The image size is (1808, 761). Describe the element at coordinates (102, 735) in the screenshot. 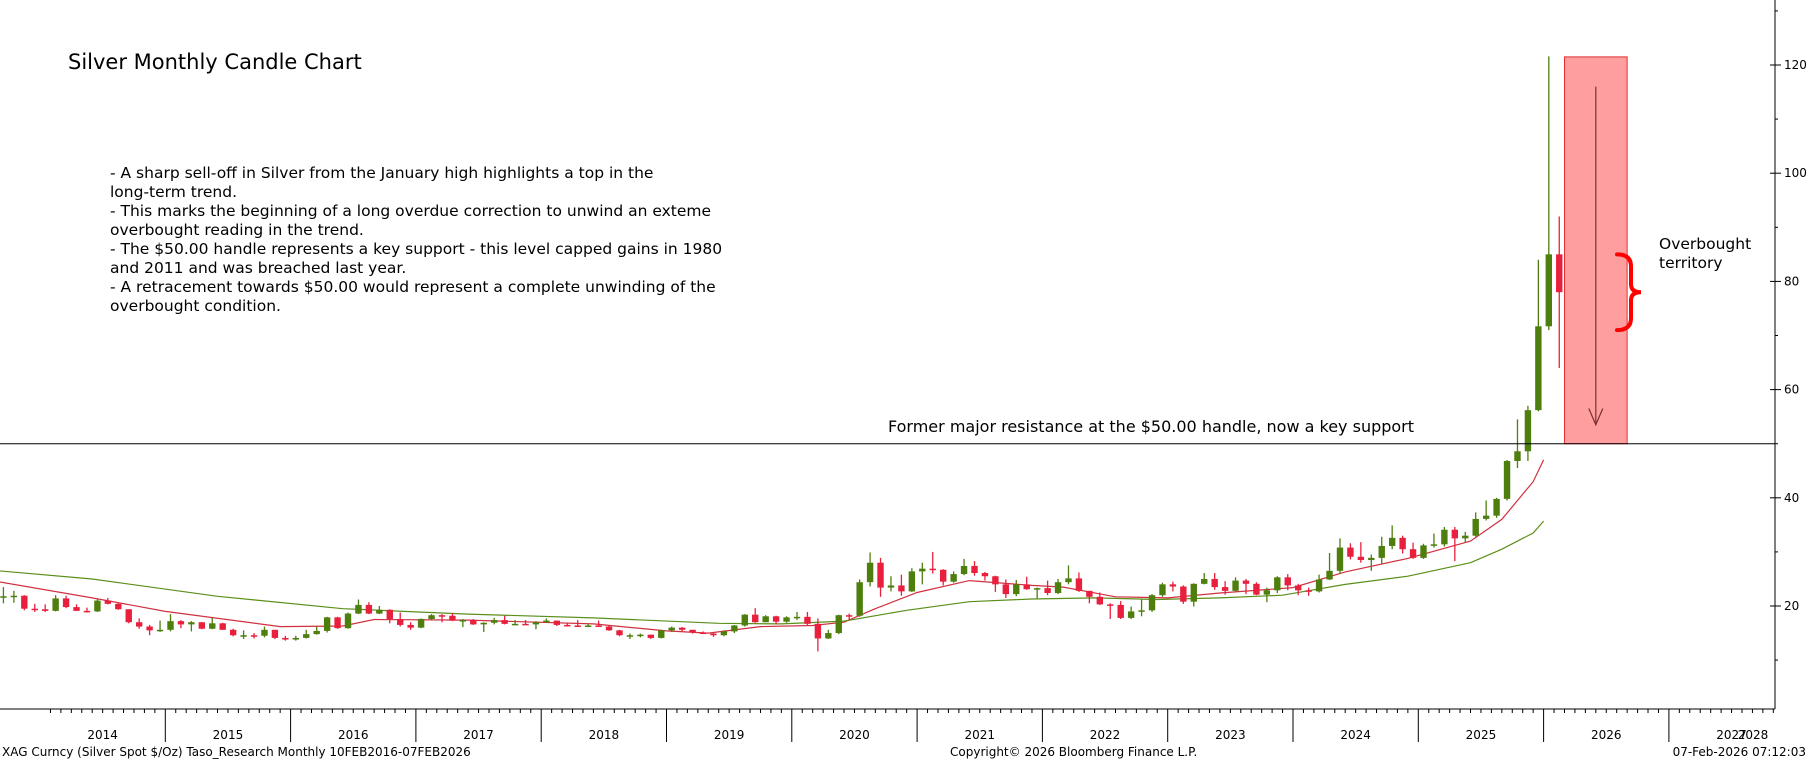

I see `x-tick-label: 2014` at that location.